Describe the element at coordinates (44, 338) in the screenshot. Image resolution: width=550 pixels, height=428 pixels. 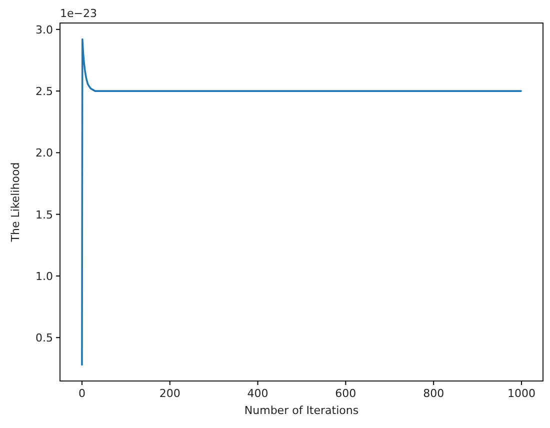
I see `y-tick-label: 0.5` at that location.